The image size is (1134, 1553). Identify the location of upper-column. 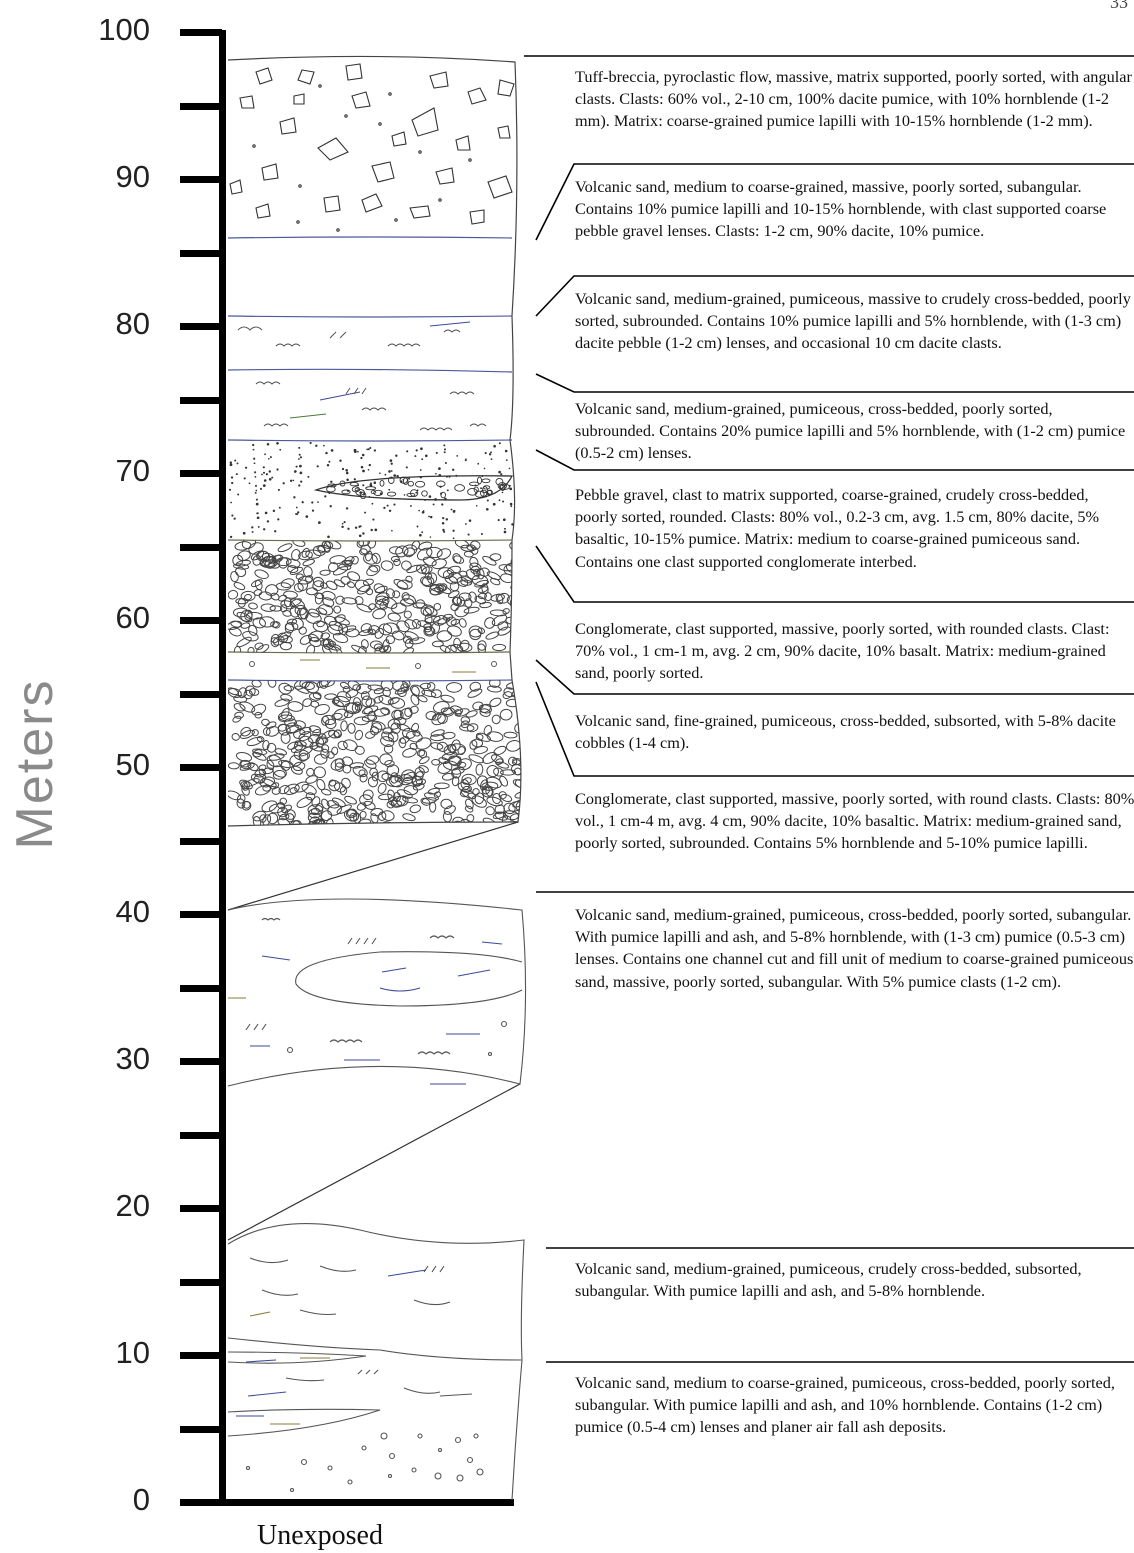
(374, 441).